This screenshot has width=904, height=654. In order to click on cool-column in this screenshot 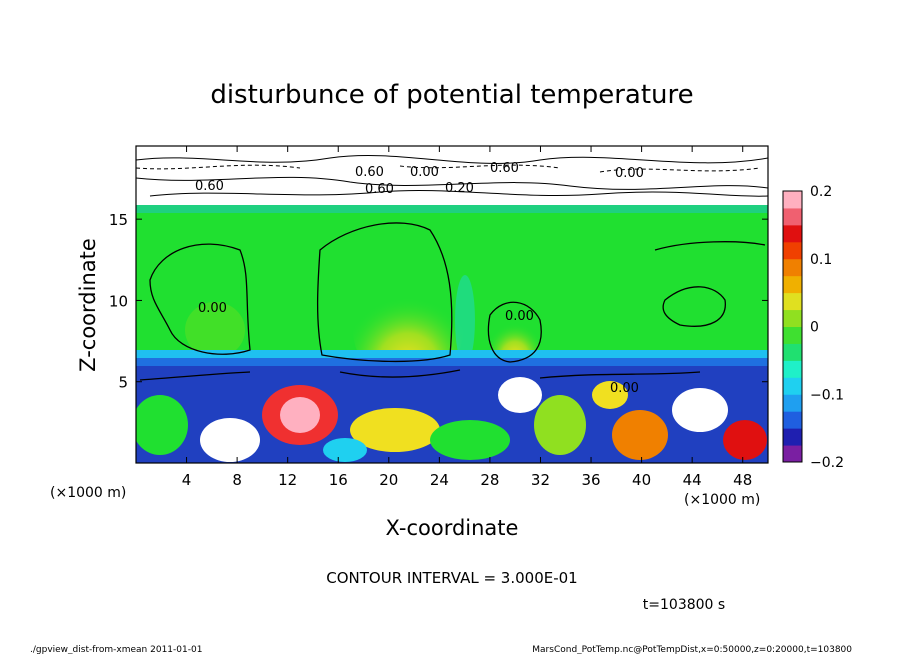, I will do `click(465, 320)`.